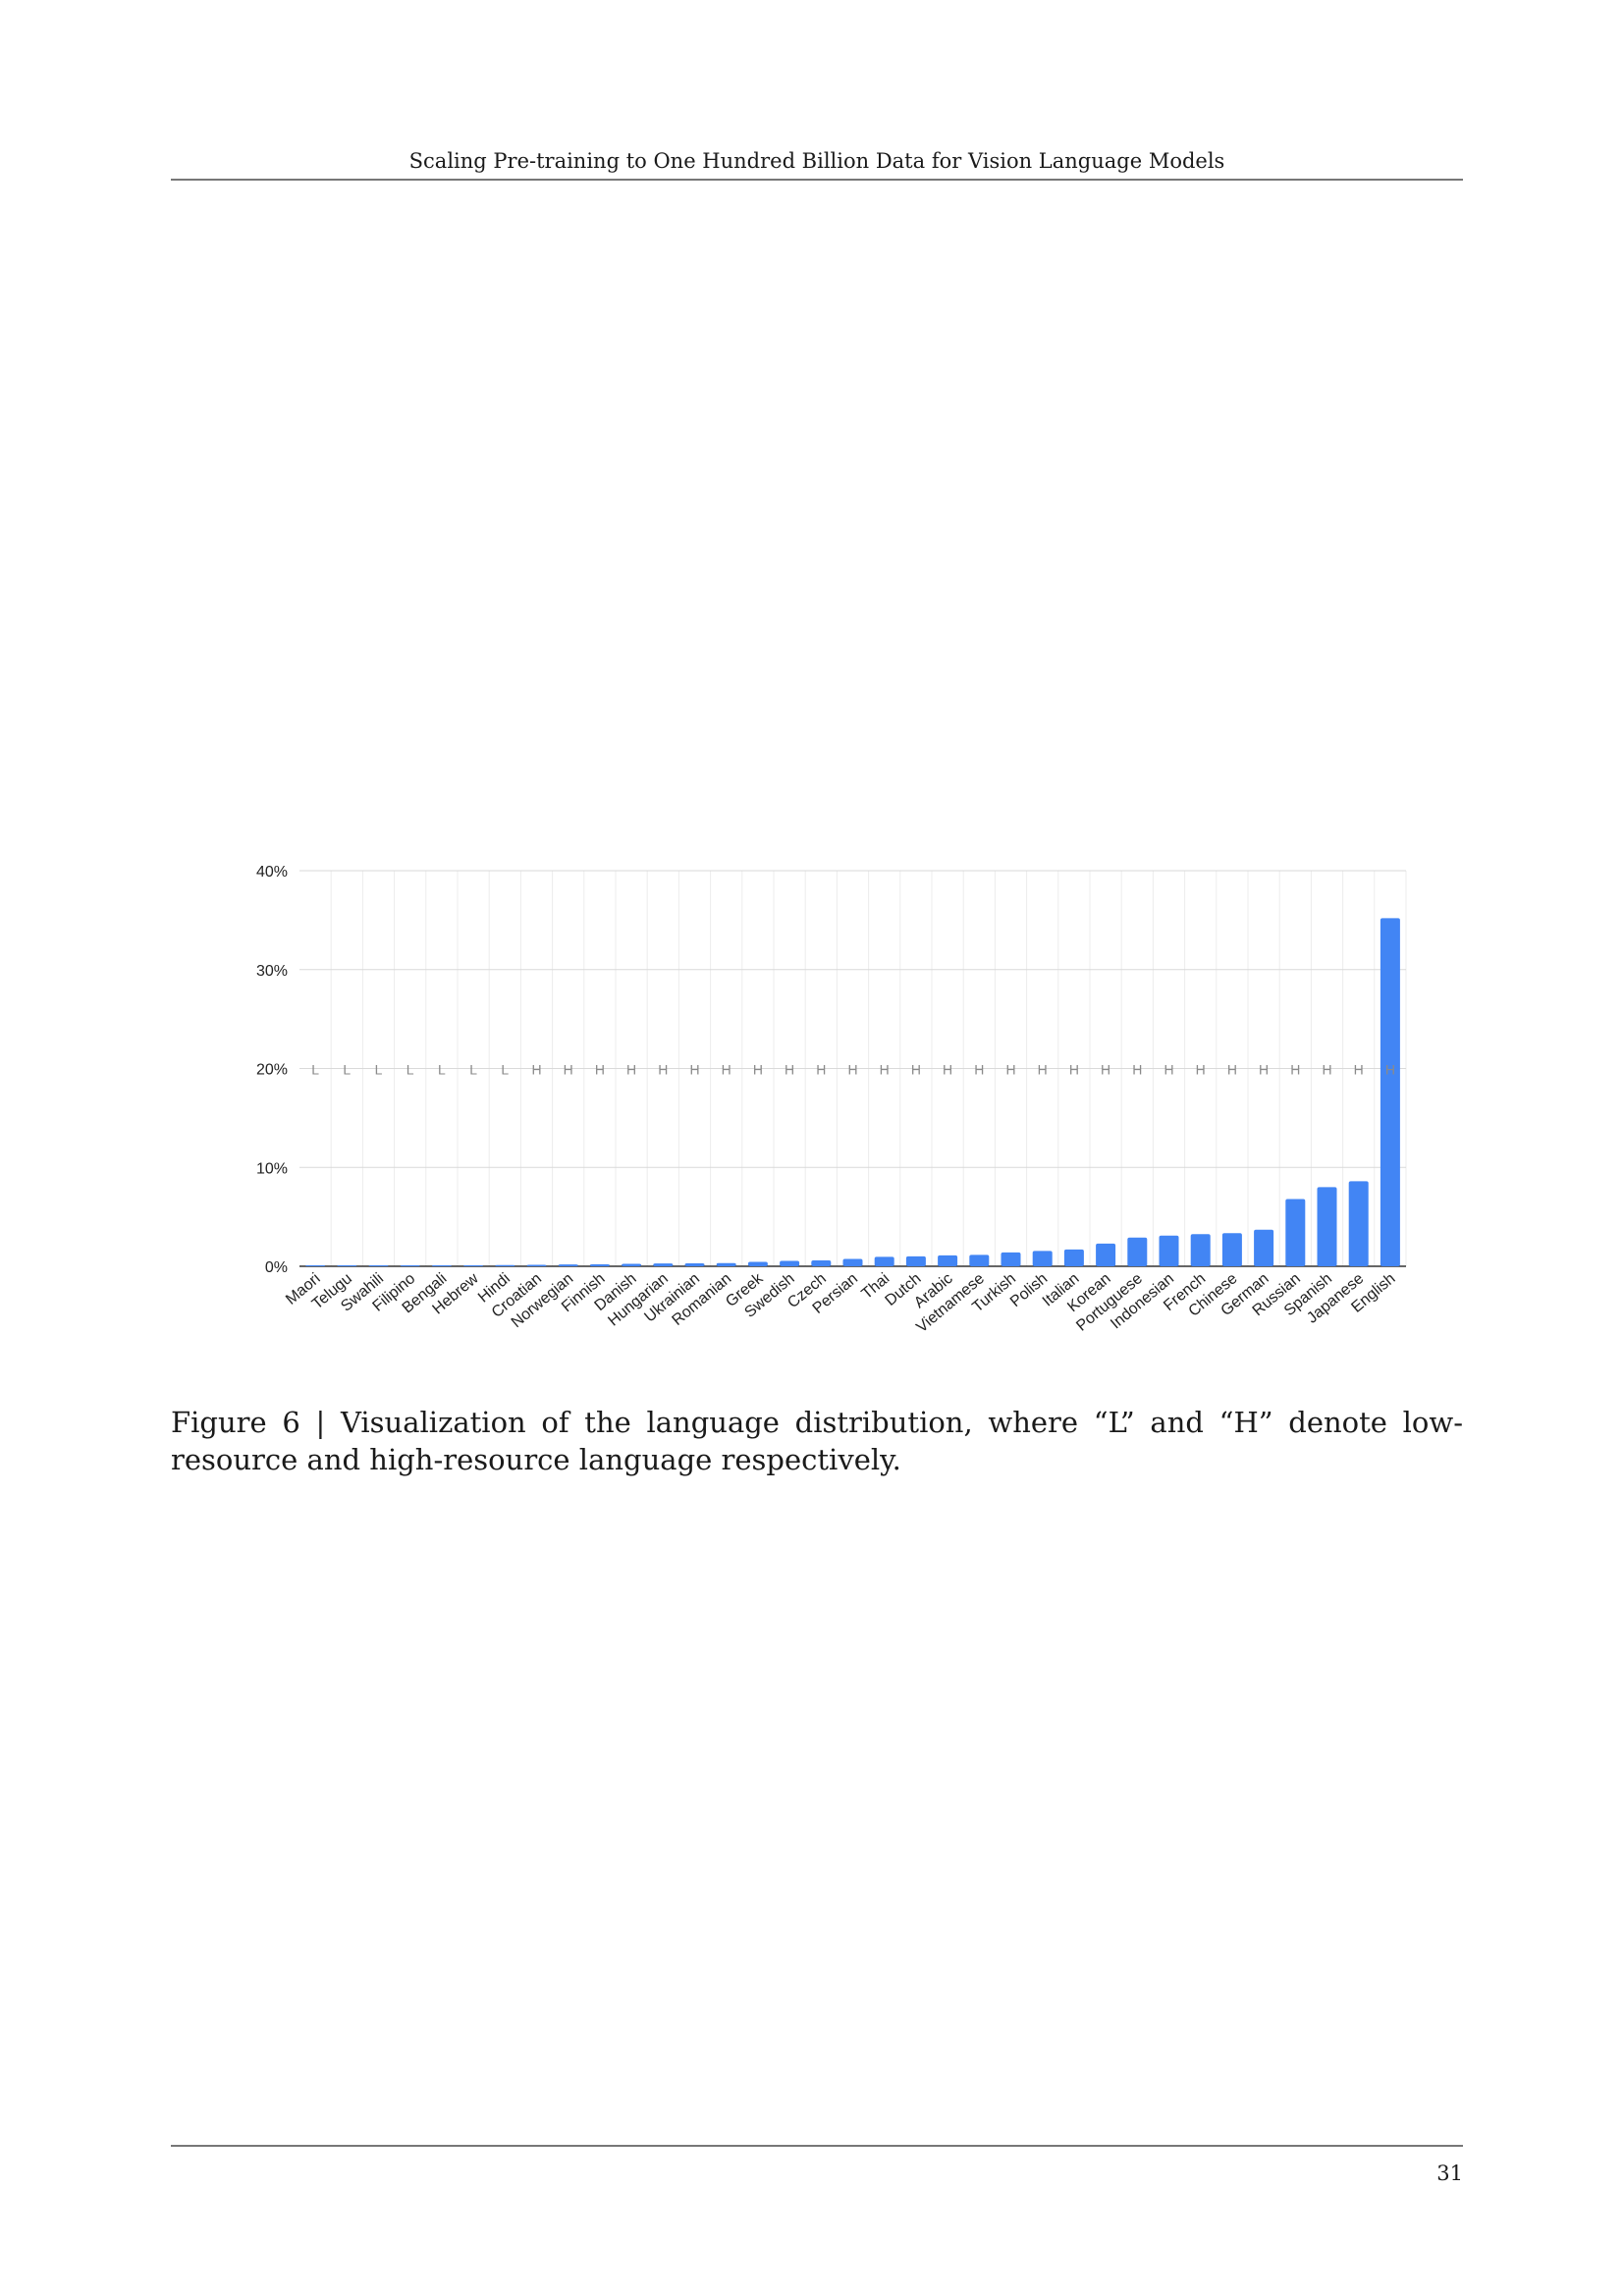 The image size is (1624, 2296). Describe the element at coordinates (410, 1265) in the screenshot. I see `bar-filipino` at that location.